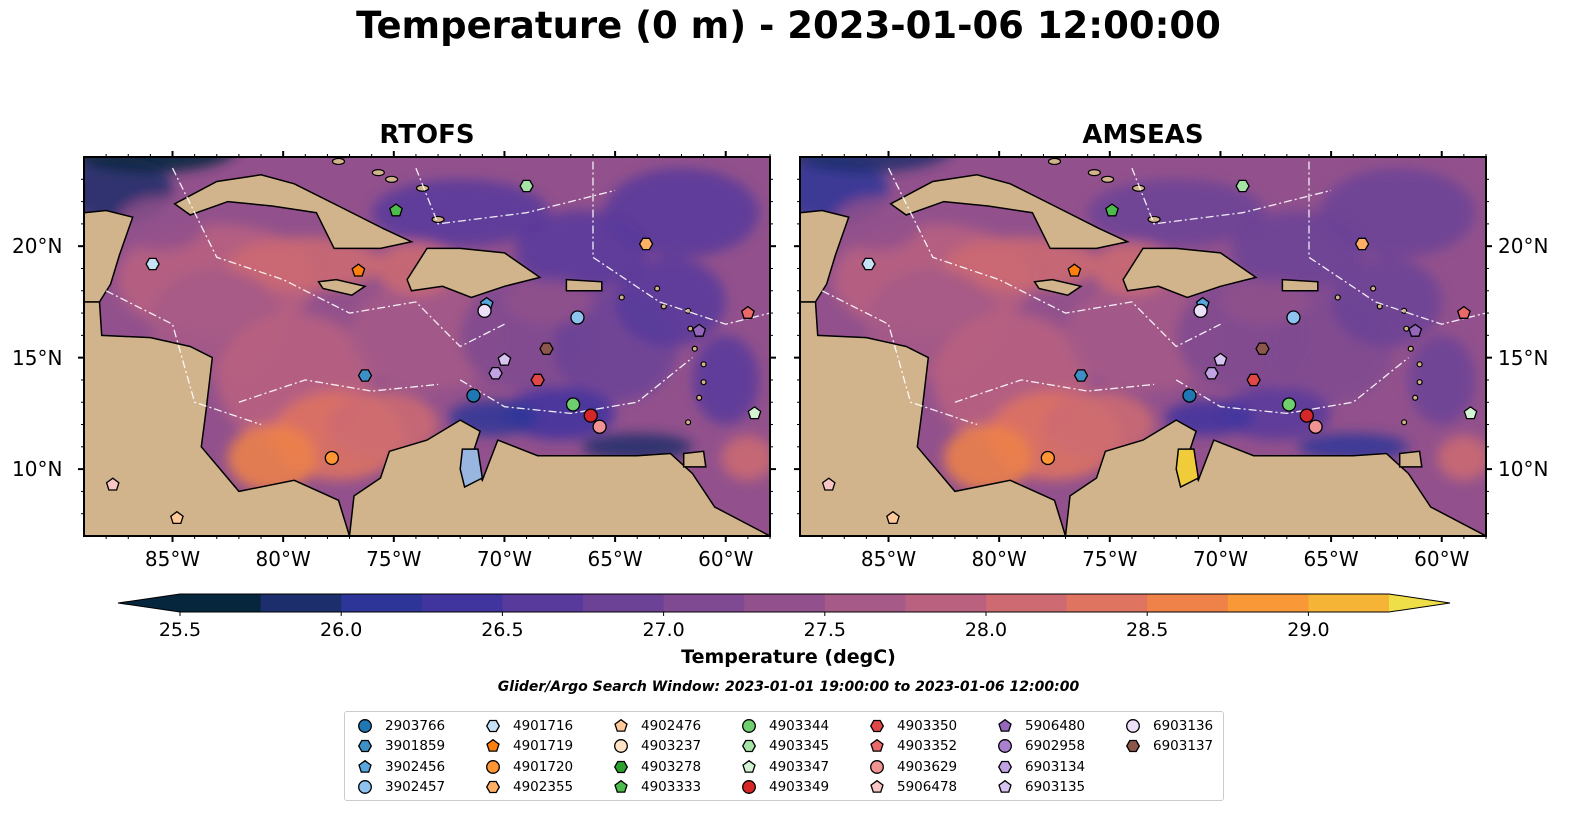 The image size is (1577, 827). Describe the element at coordinates (1055, 787) in the screenshot. I see `legend-label: 6903135` at that location.